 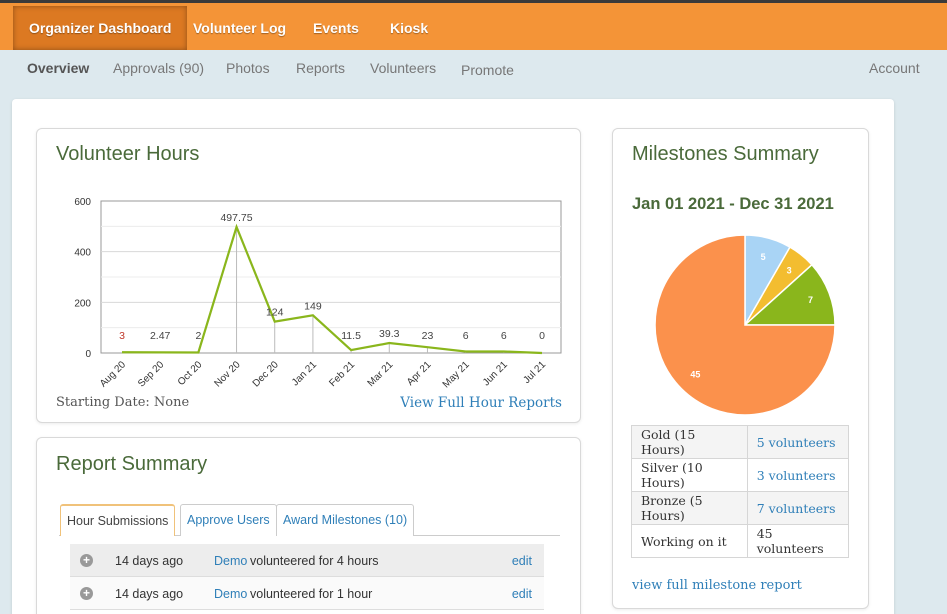 I want to click on pie-slice-label: 45, so click(x=695, y=375).